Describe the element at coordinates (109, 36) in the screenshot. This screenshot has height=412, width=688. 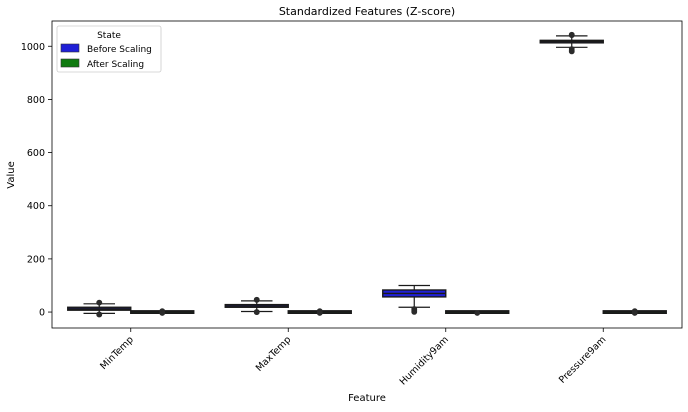
I see `legend-title: State` at that location.